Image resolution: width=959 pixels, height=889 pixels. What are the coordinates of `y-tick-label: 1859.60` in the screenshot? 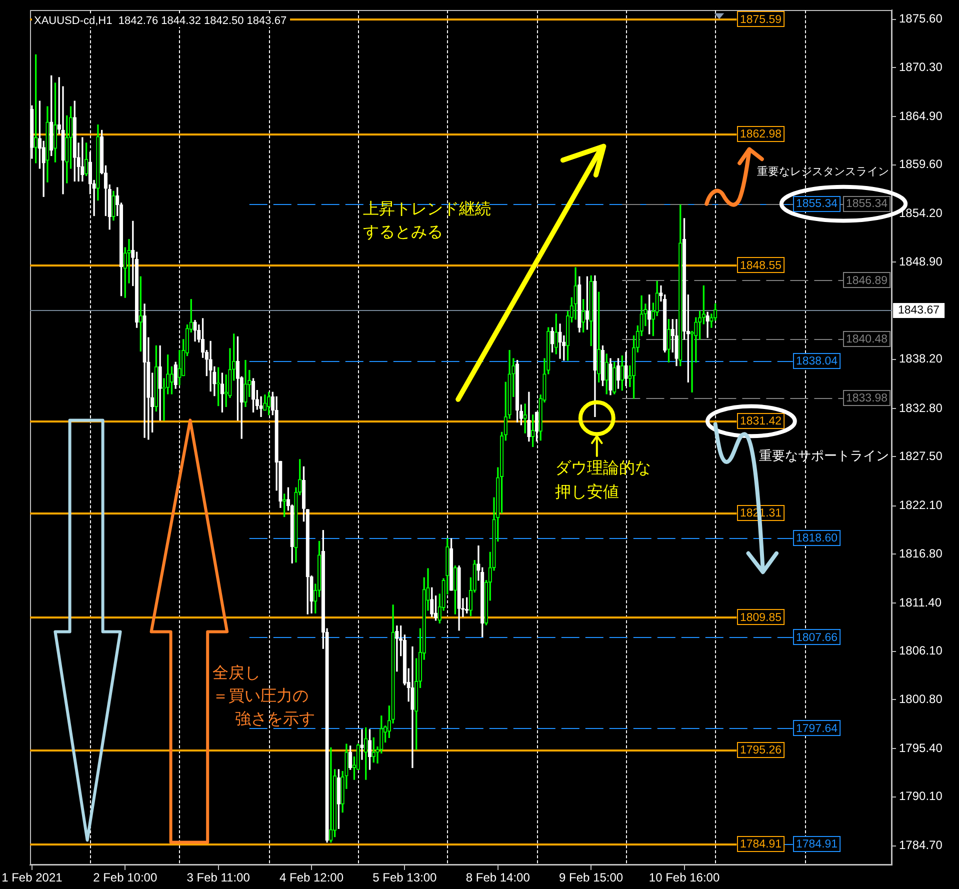 It's located at (921, 164).